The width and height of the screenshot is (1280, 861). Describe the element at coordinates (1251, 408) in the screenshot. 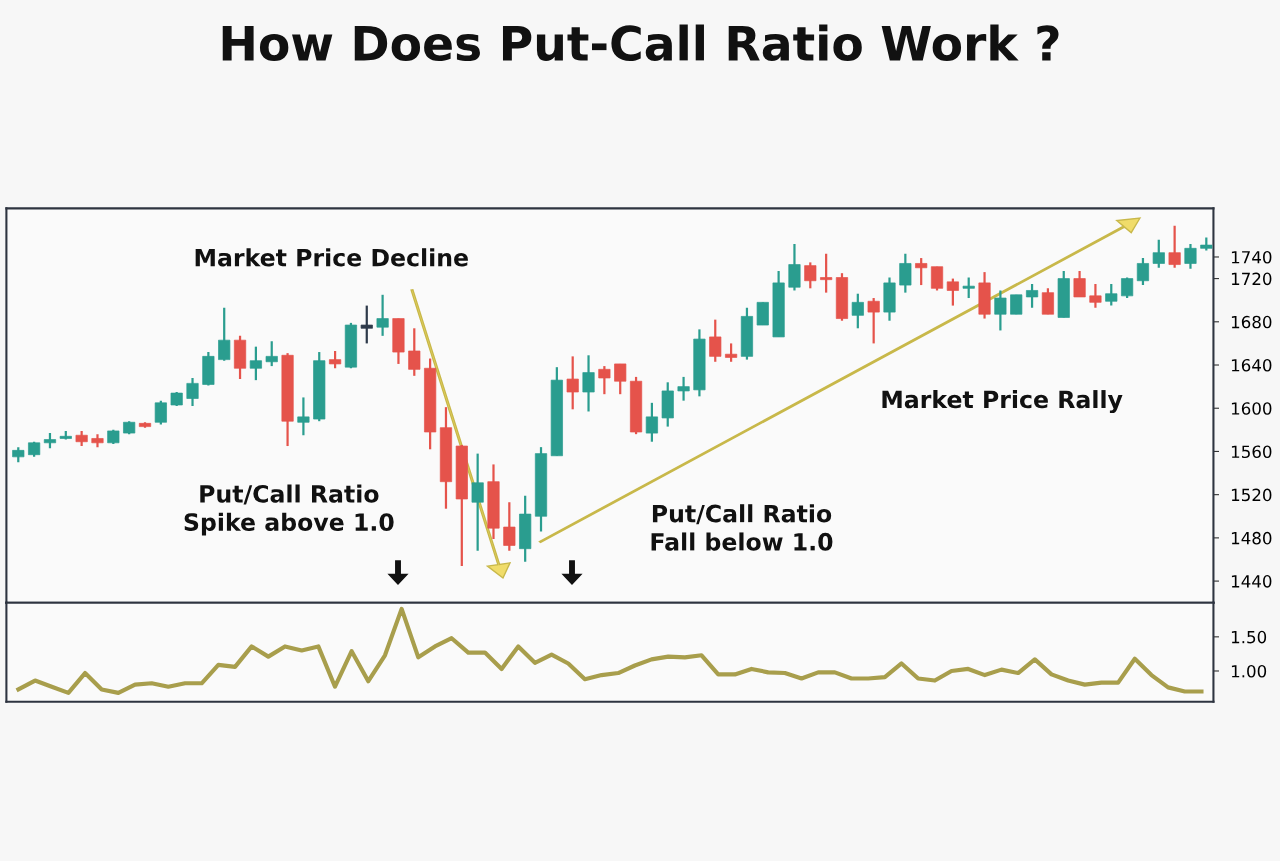

I see `y-tick-label: 1600` at that location.